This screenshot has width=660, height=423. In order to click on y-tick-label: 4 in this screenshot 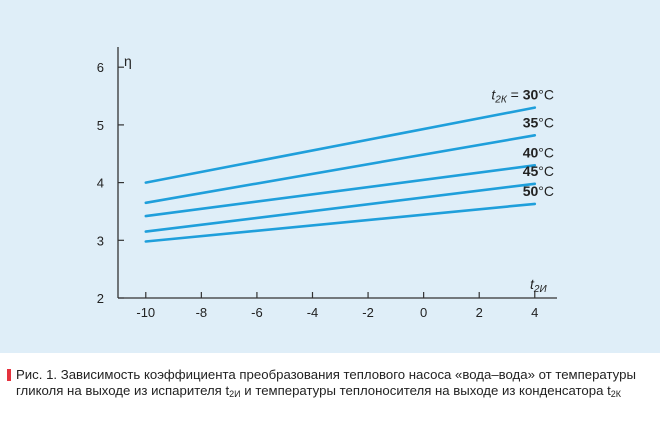, I will do `click(100, 183)`.